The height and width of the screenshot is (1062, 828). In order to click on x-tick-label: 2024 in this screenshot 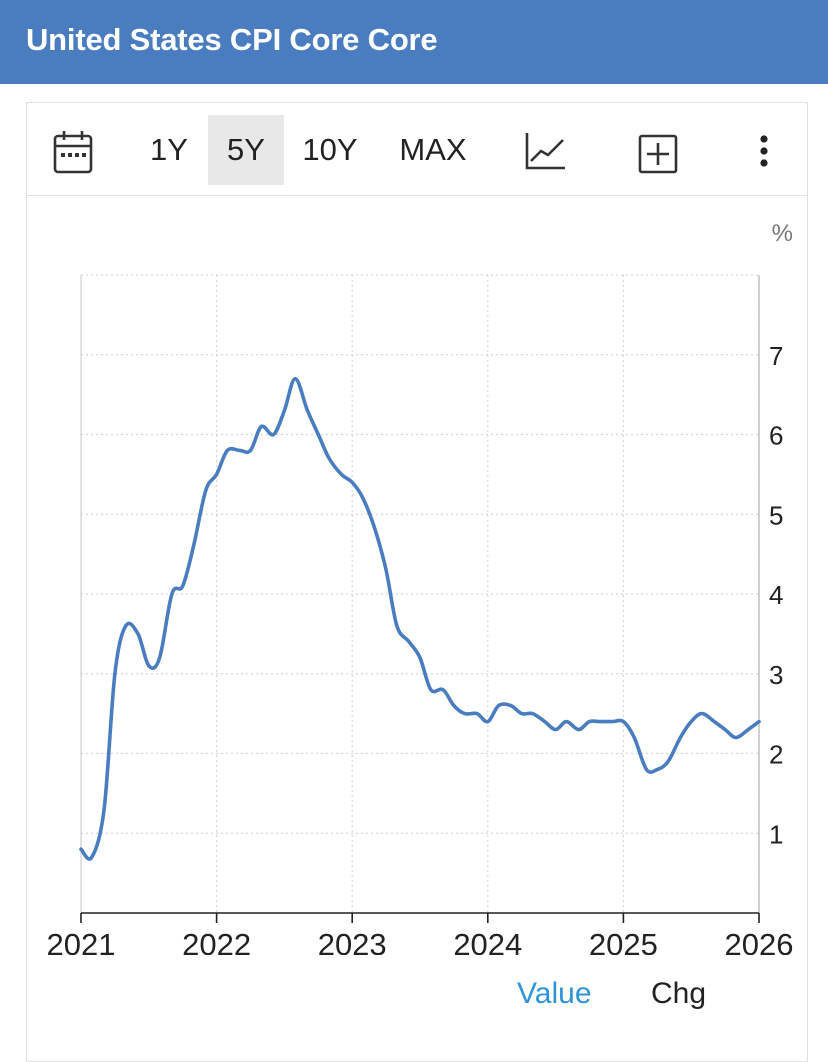, I will do `click(487, 941)`.